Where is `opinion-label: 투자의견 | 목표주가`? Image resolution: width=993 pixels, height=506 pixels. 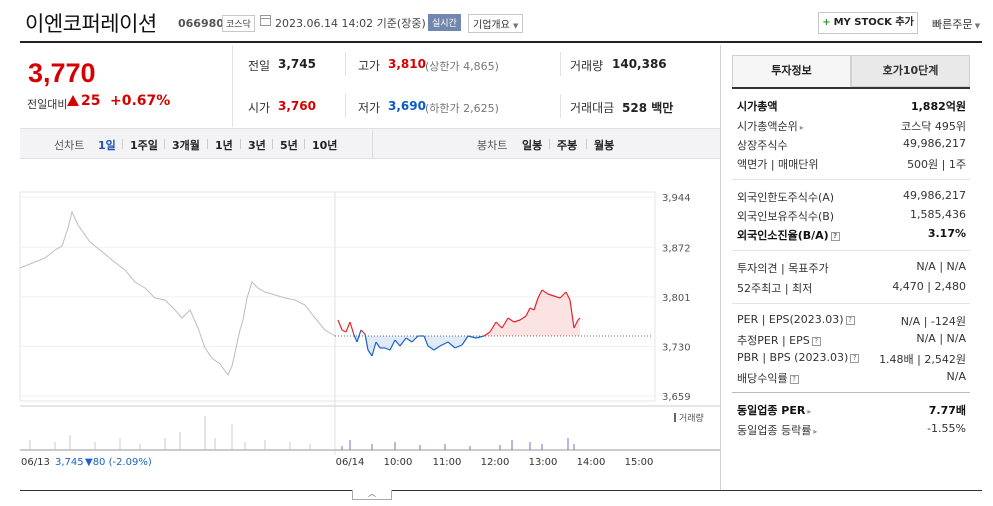
opinion-label: 투자의견 | 목표주가 is located at coordinates (783, 268).